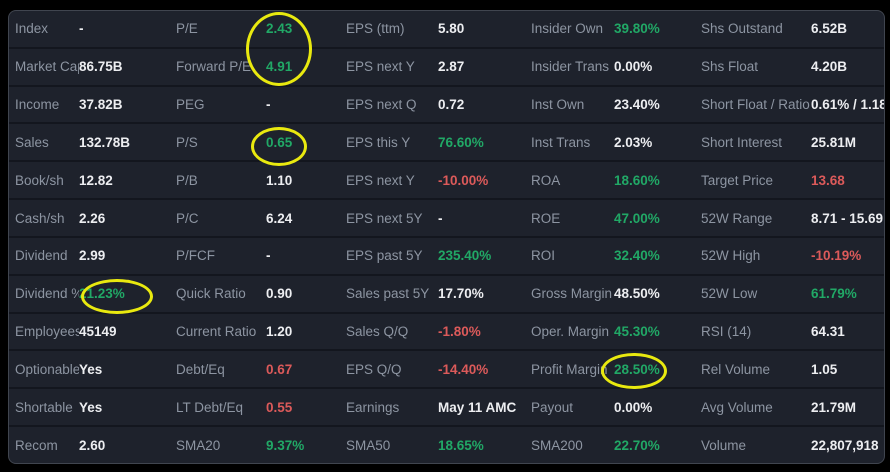  Describe the element at coordinates (279, 332) in the screenshot. I see `metric-value: 1.20` at that location.